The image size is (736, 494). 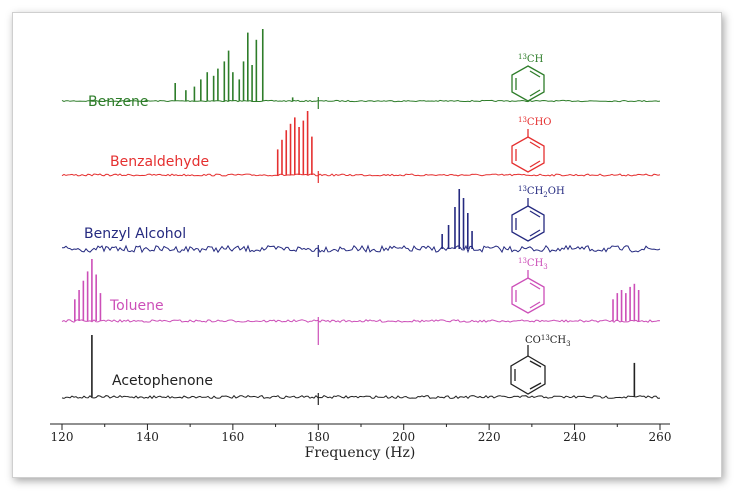 I want to click on acetophenone-ring-icon, so click(x=528, y=370).